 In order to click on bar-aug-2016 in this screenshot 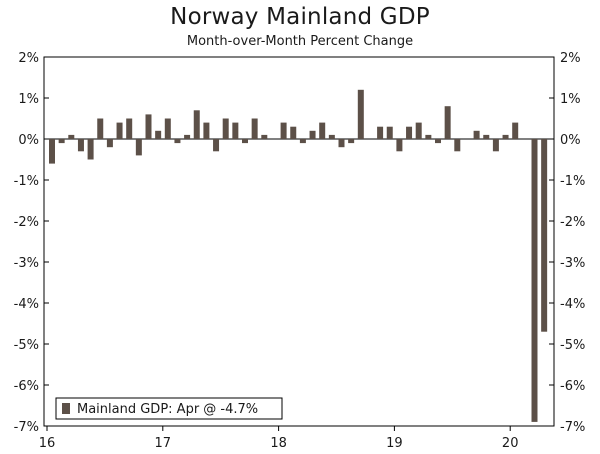, I will do `click(119, 130)`.